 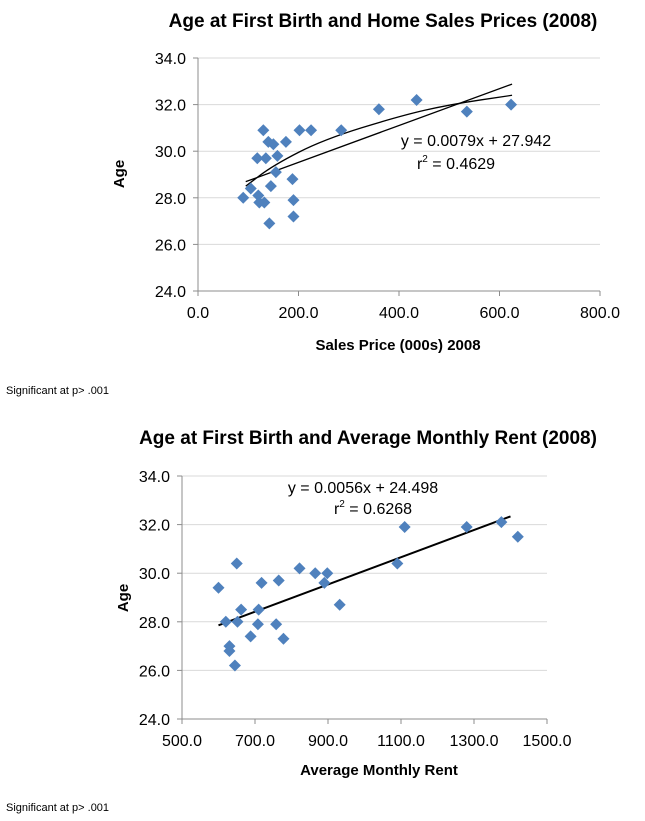 What do you see at coordinates (399, 313) in the screenshot?
I see `x-tick-label: 400.0` at bounding box center [399, 313].